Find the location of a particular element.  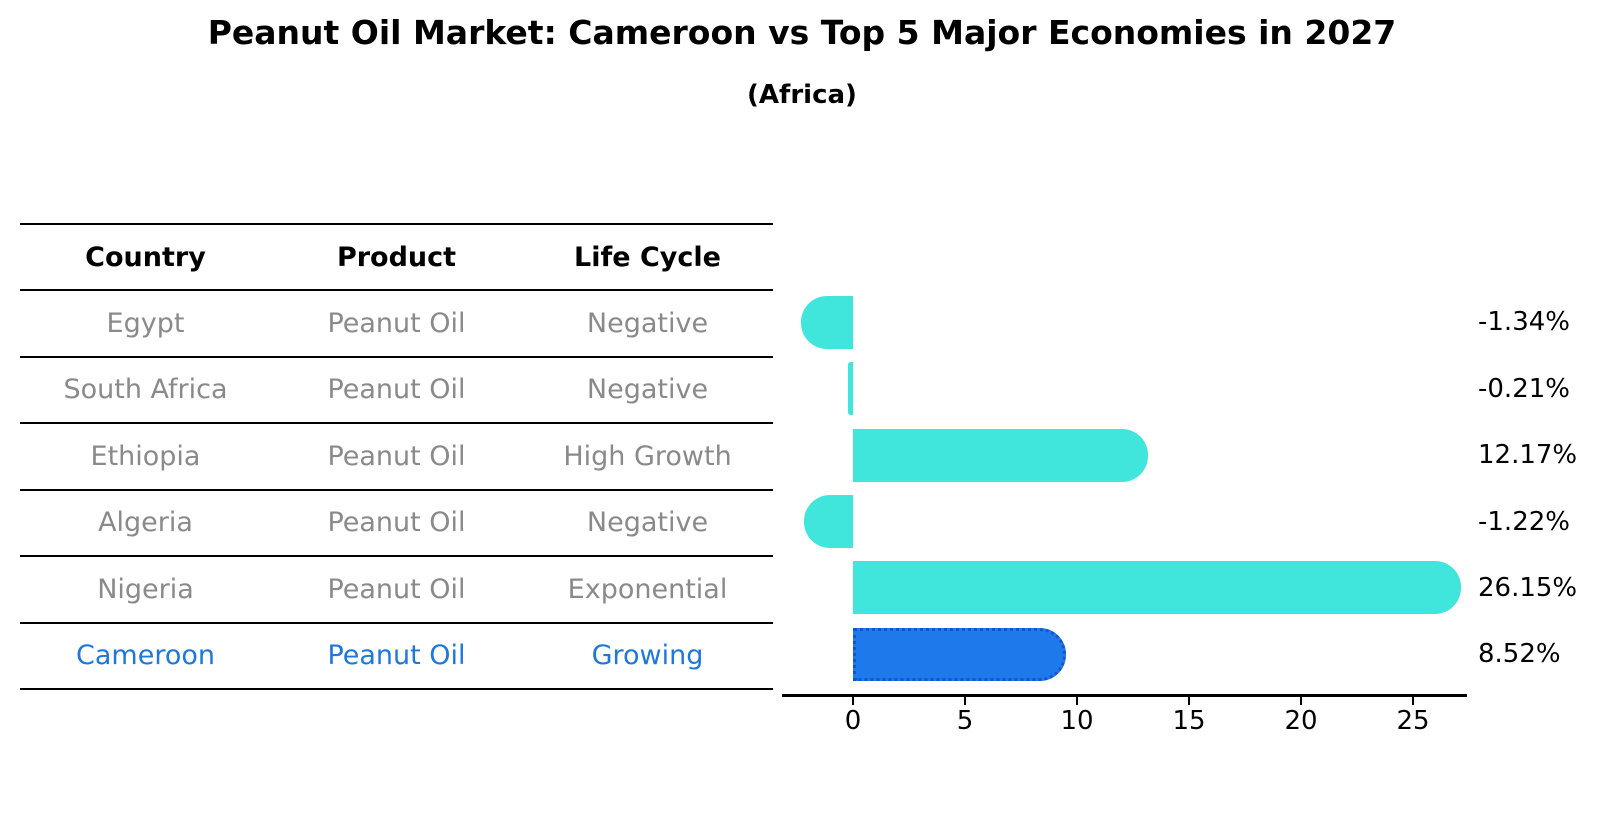

cell-life-cycle: Growing is located at coordinates (647, 656).